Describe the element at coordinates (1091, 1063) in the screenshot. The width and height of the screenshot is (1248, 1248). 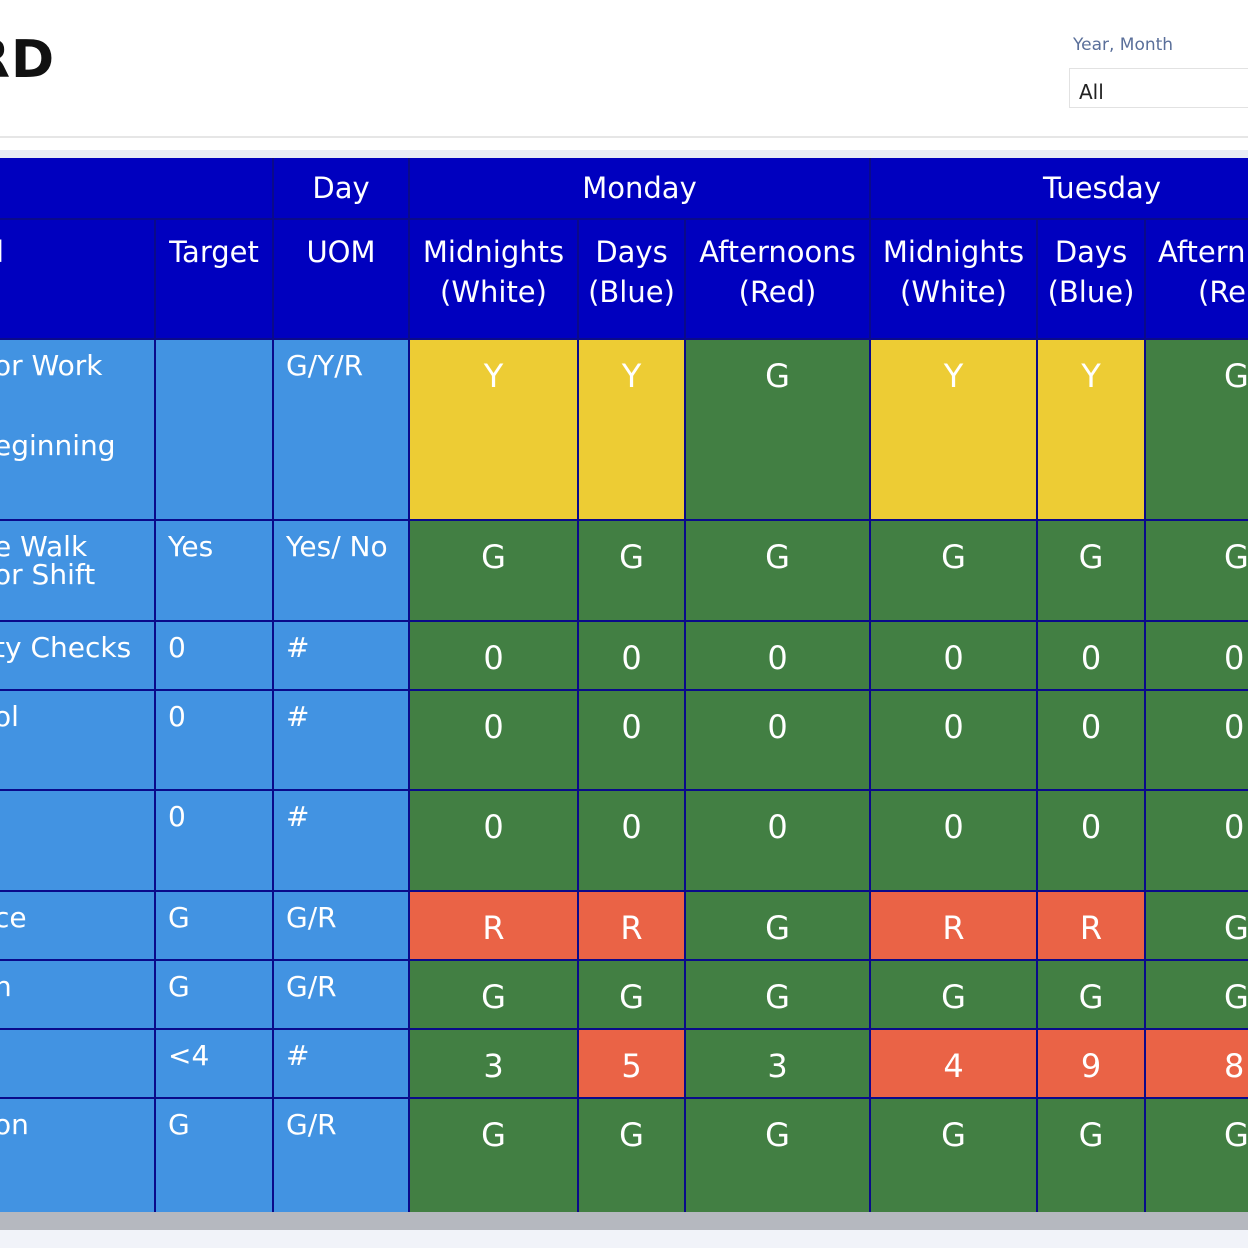
I see `status-cell: 9` at that location.